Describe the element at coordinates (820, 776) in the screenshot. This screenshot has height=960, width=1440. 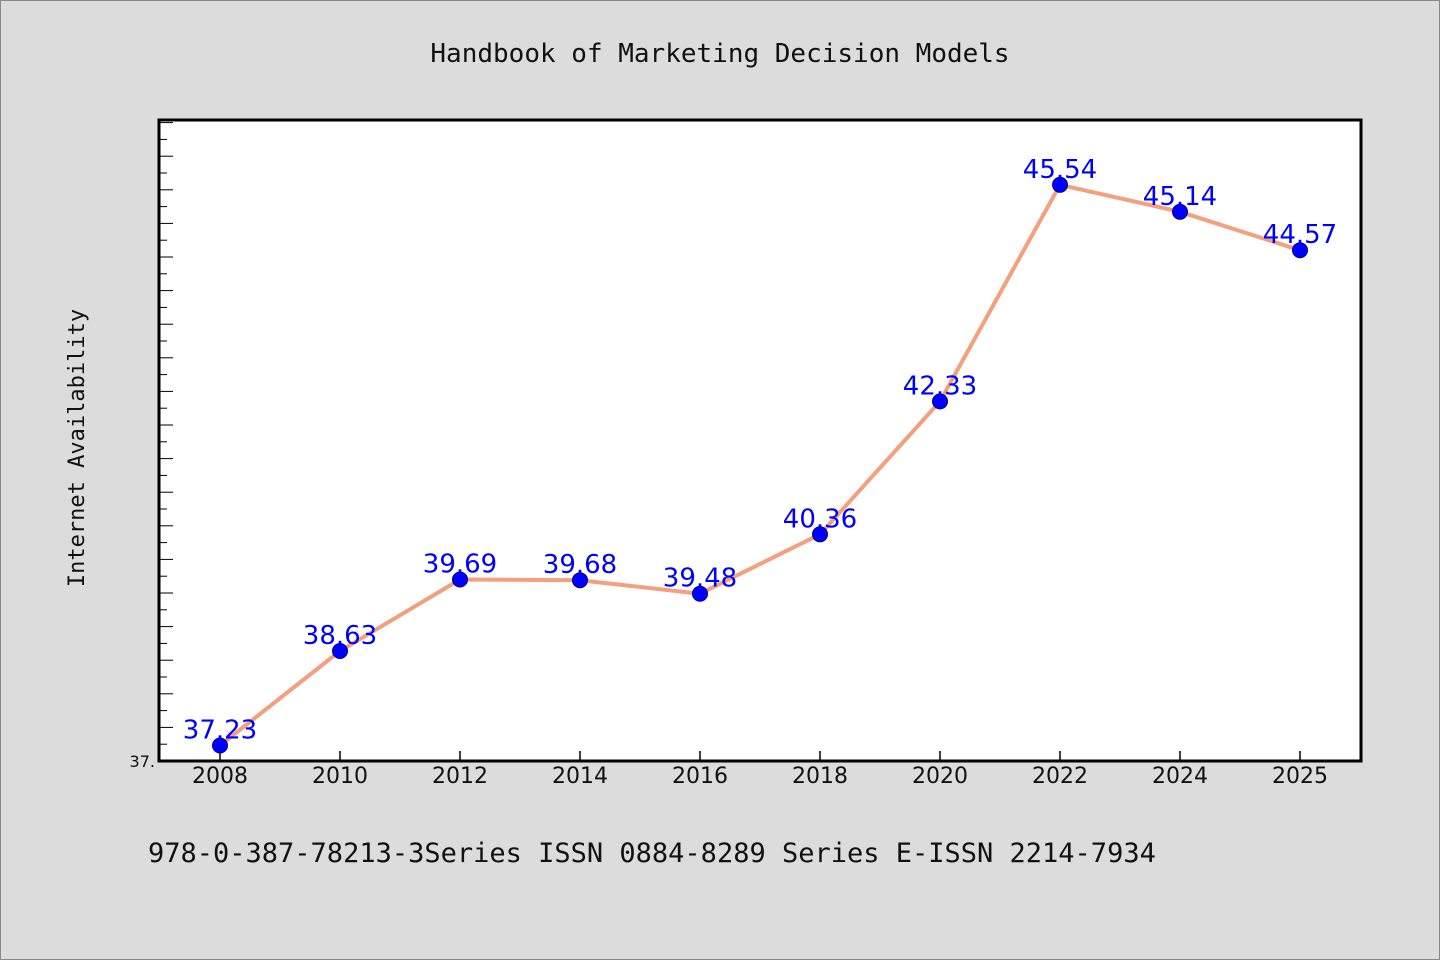
I see `x-tick-label: 2018` at that location.